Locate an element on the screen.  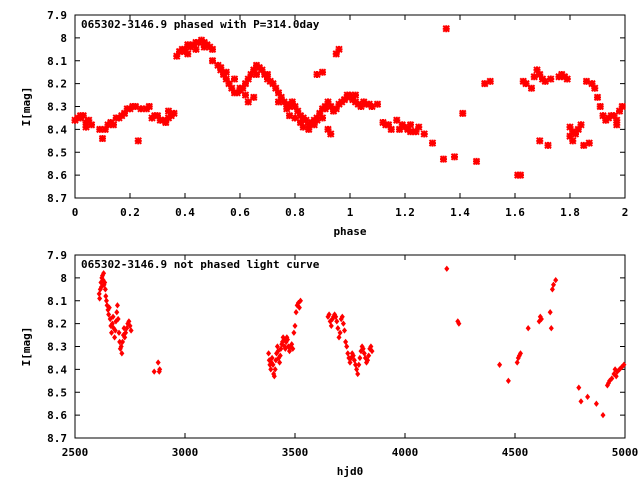
x-tick-label: 1.4 is located at coordinates (460, 212).